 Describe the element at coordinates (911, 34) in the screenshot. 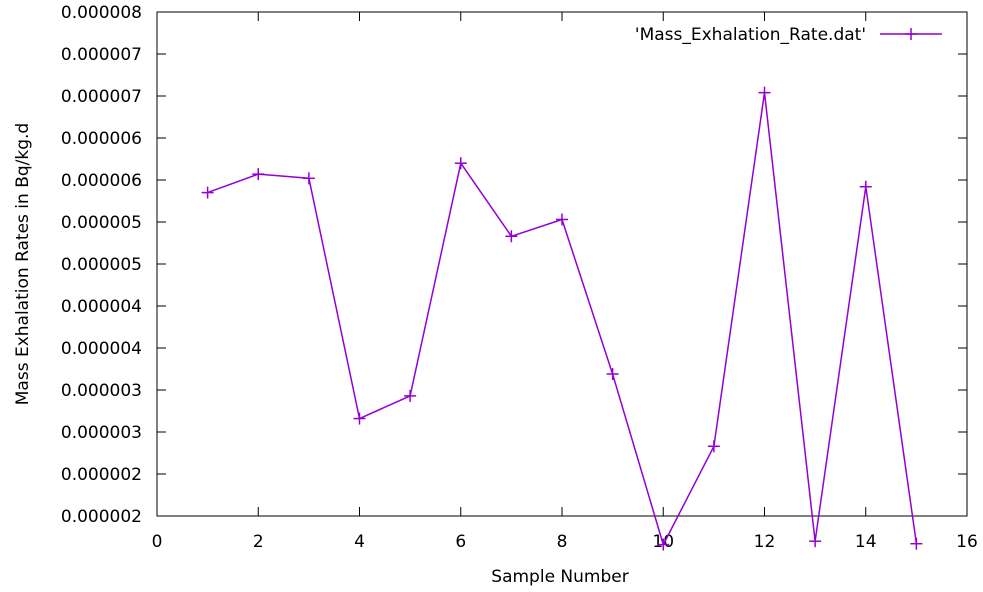

I see `legend-marker` at that location.